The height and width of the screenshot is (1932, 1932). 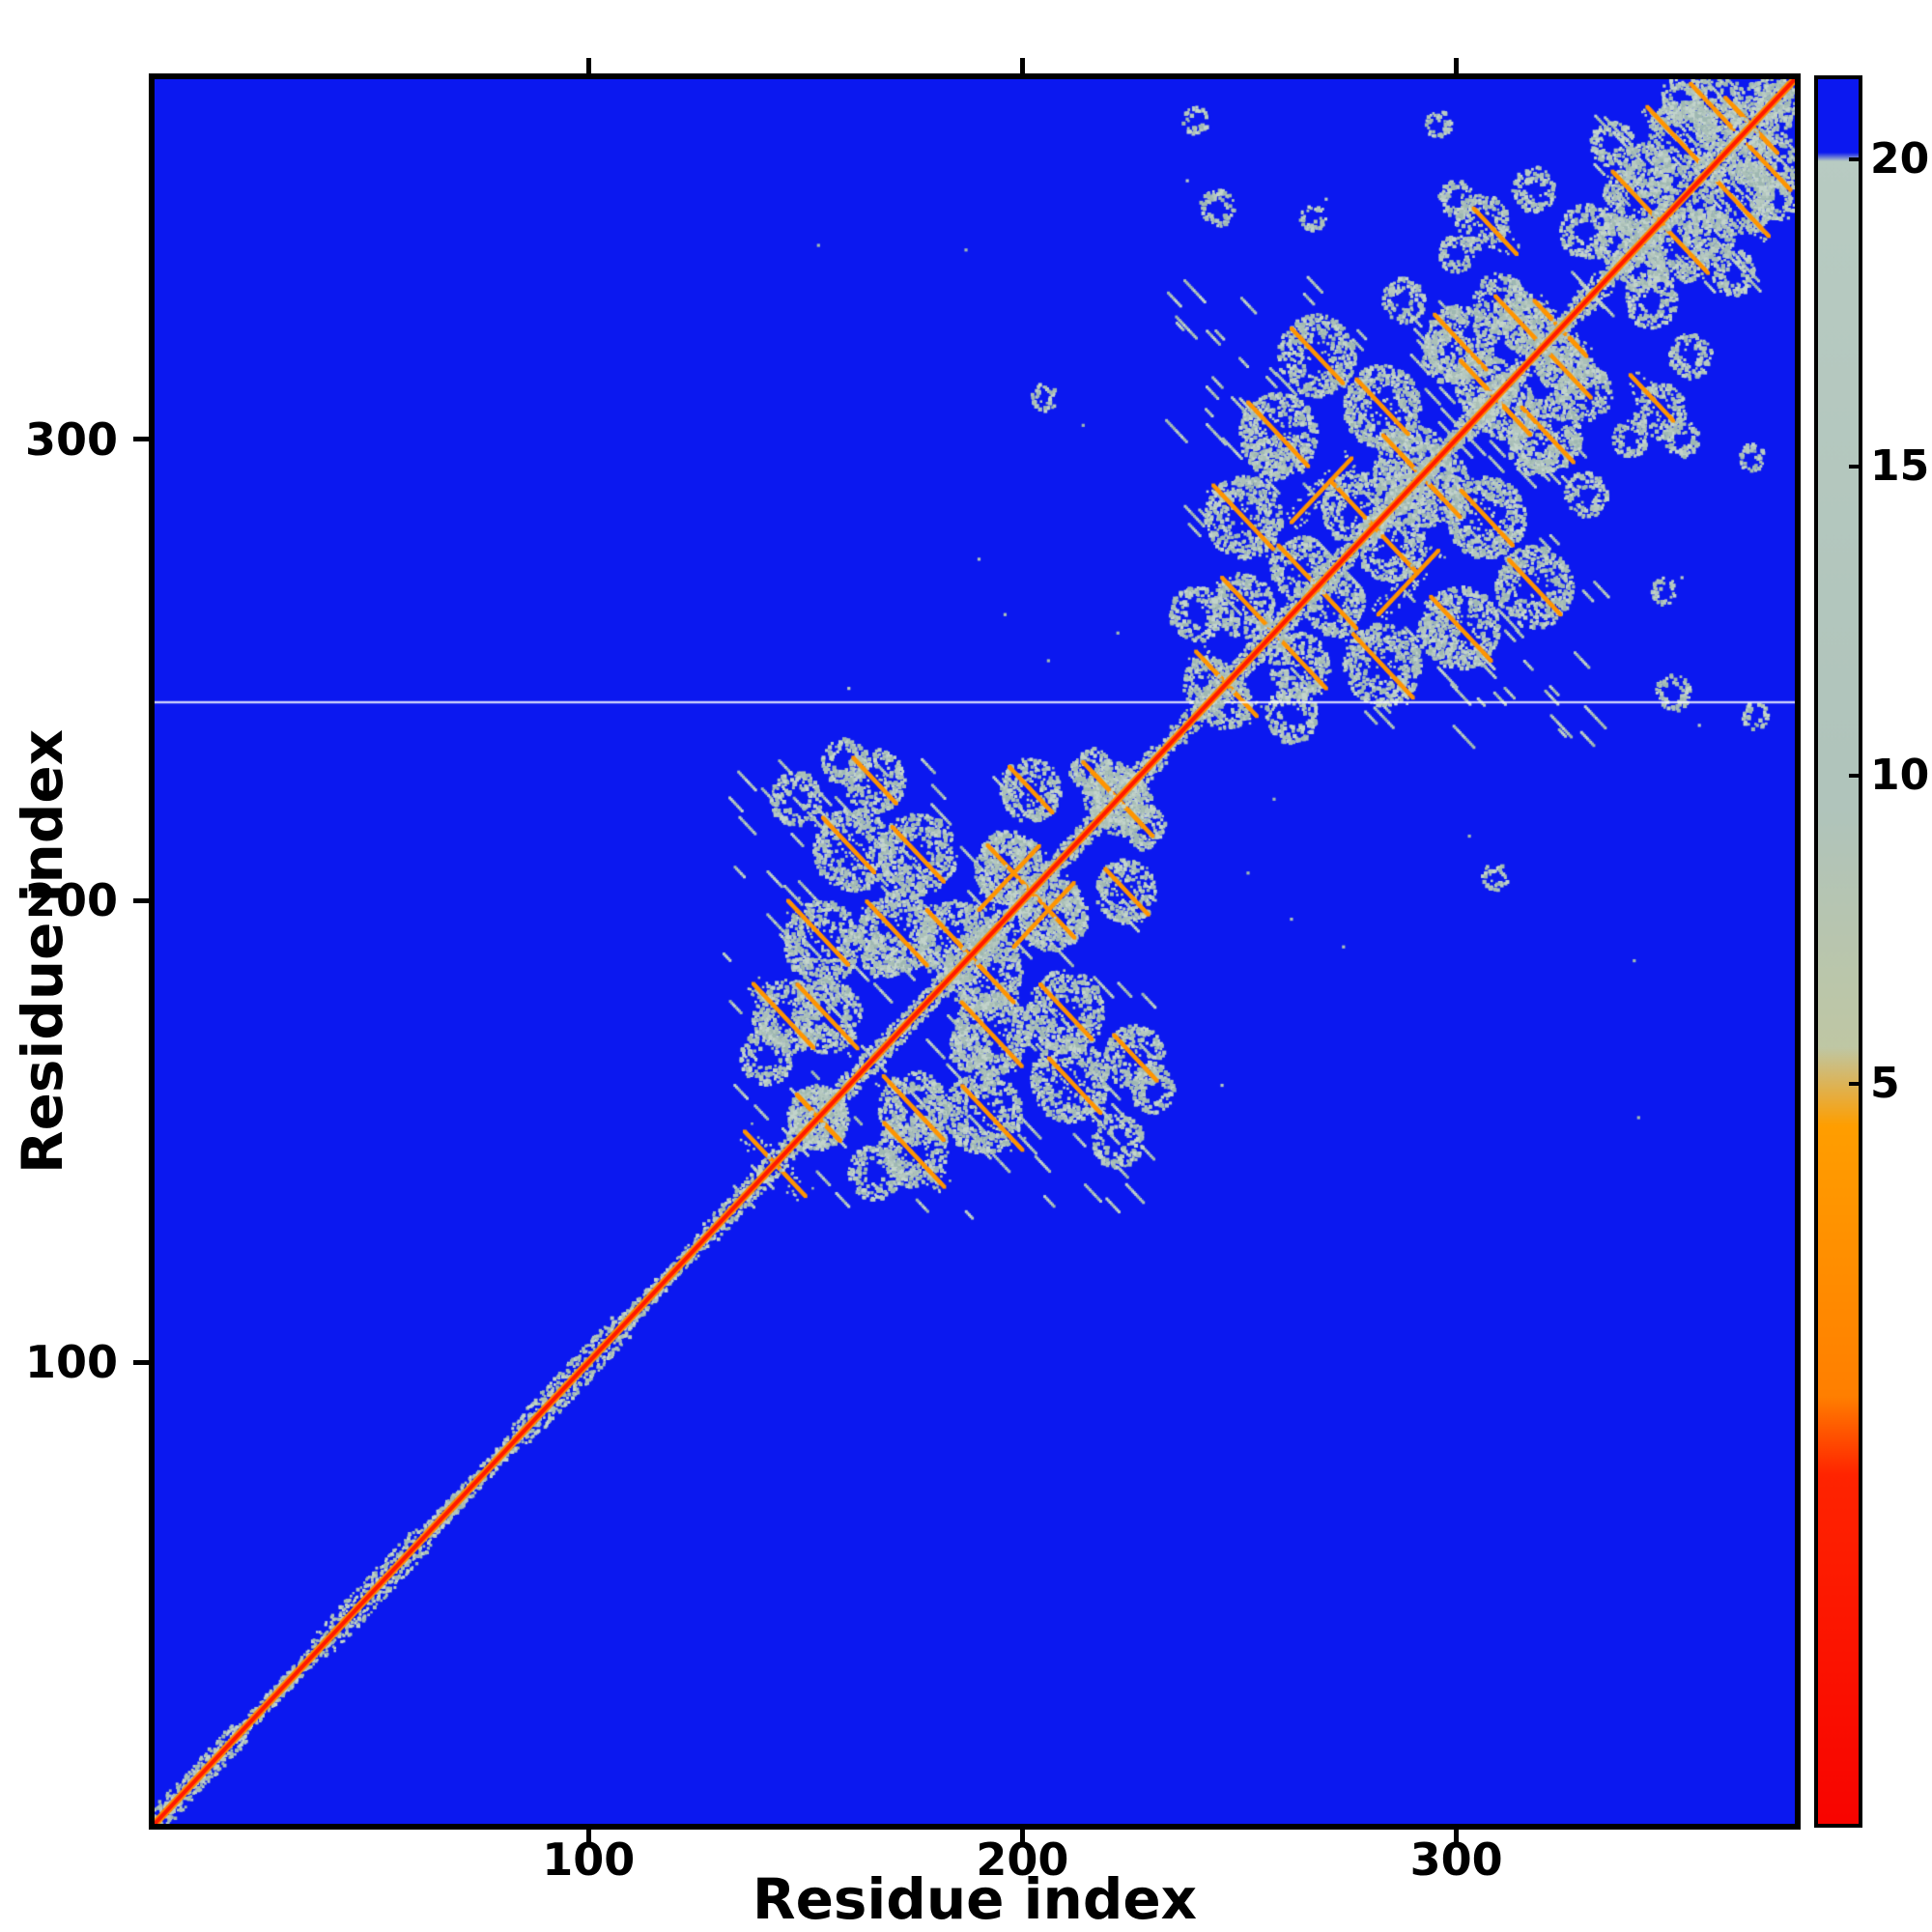 What do you see at coordinates (42, 951) in the screenshot?
I see `y-axis-label: Residue index` at bounding box center [42, 951].